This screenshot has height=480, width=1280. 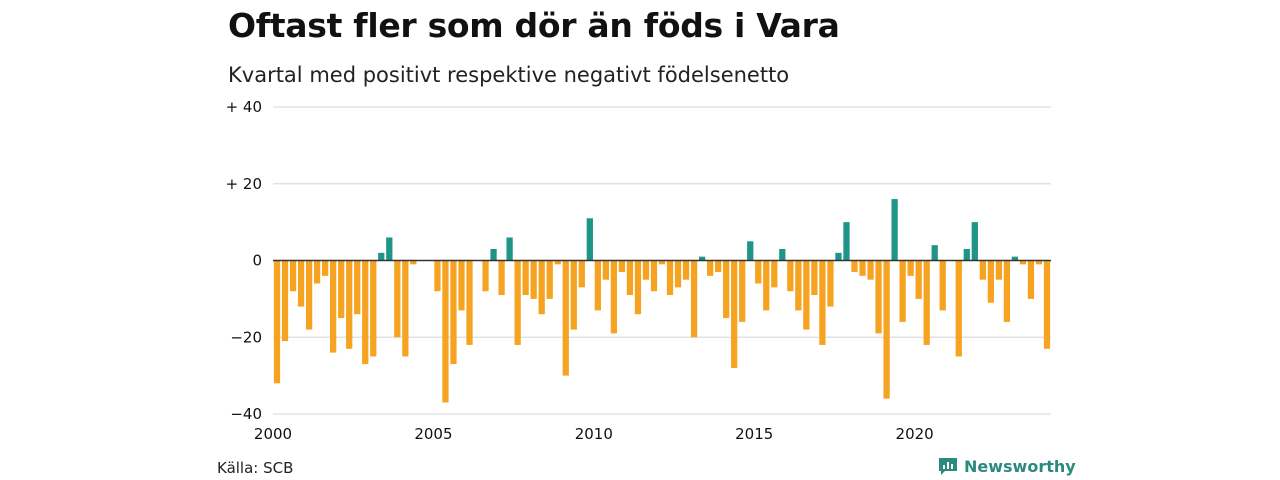 What do you see at coordinates (1020, 466) in the screenshot?
I see `brand-name: Newsworthy` at bounding box center [1020, 466].